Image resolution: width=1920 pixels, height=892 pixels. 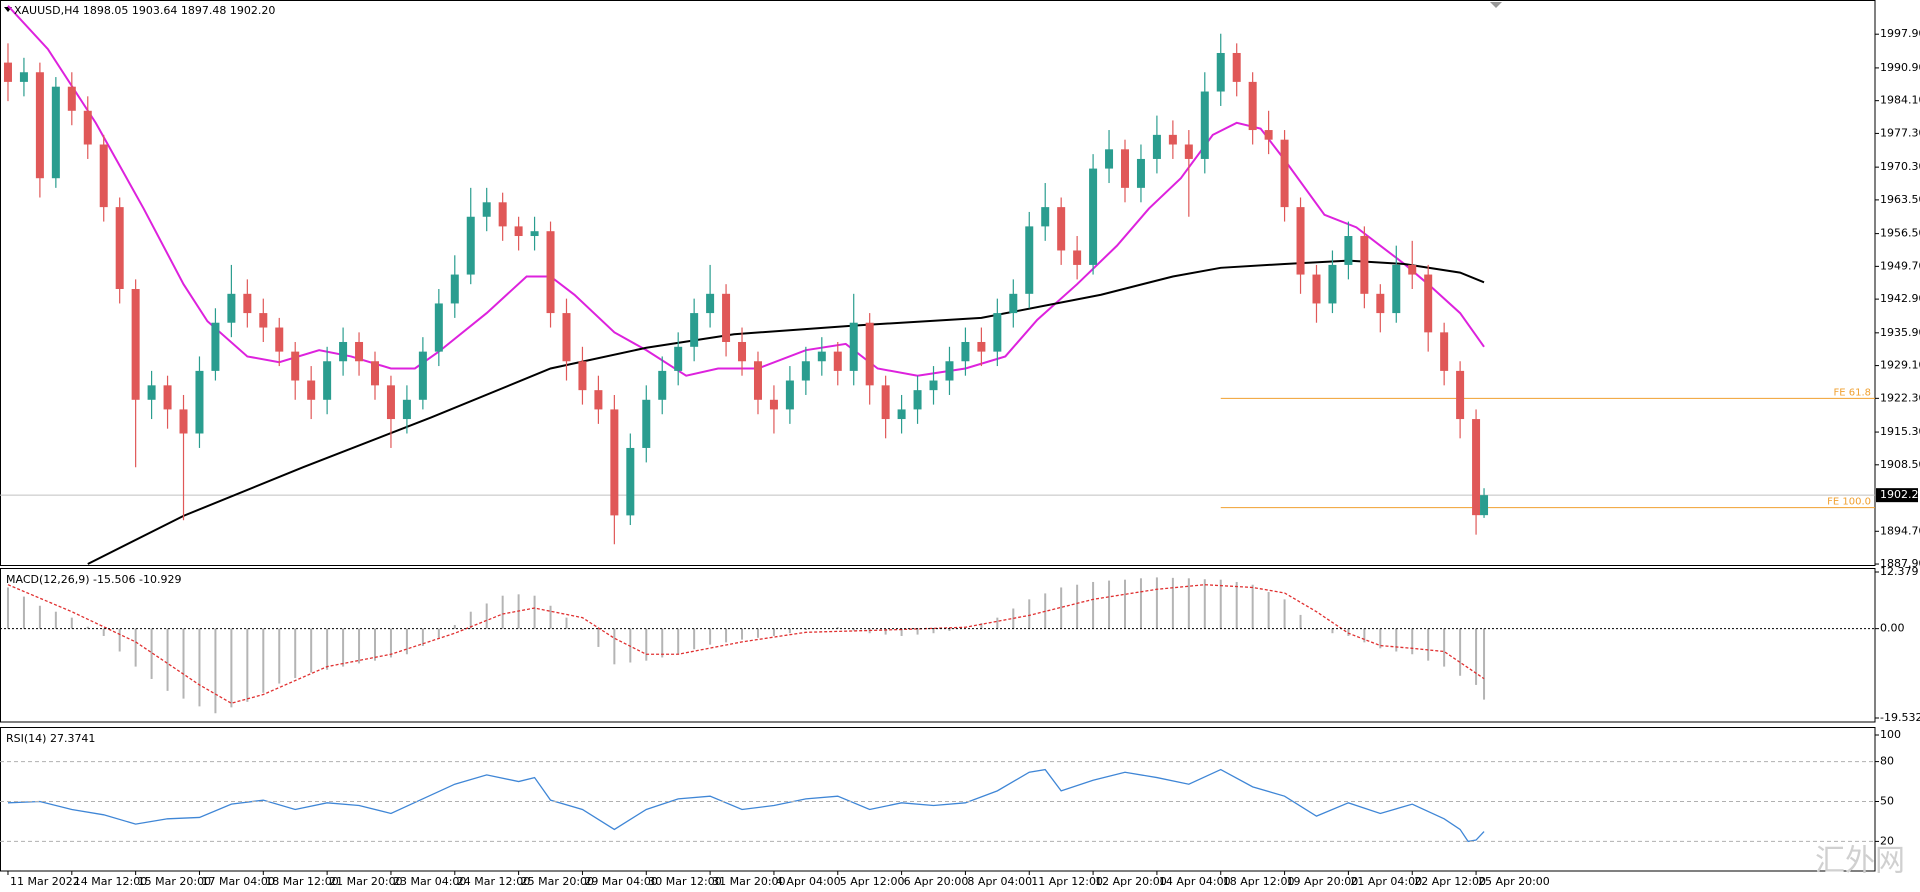 What do you see at coordinates (999, 881) in the screenshot?
I see `x-tick-label: 8 Apr 04:00` at bounding box center [999, 881].